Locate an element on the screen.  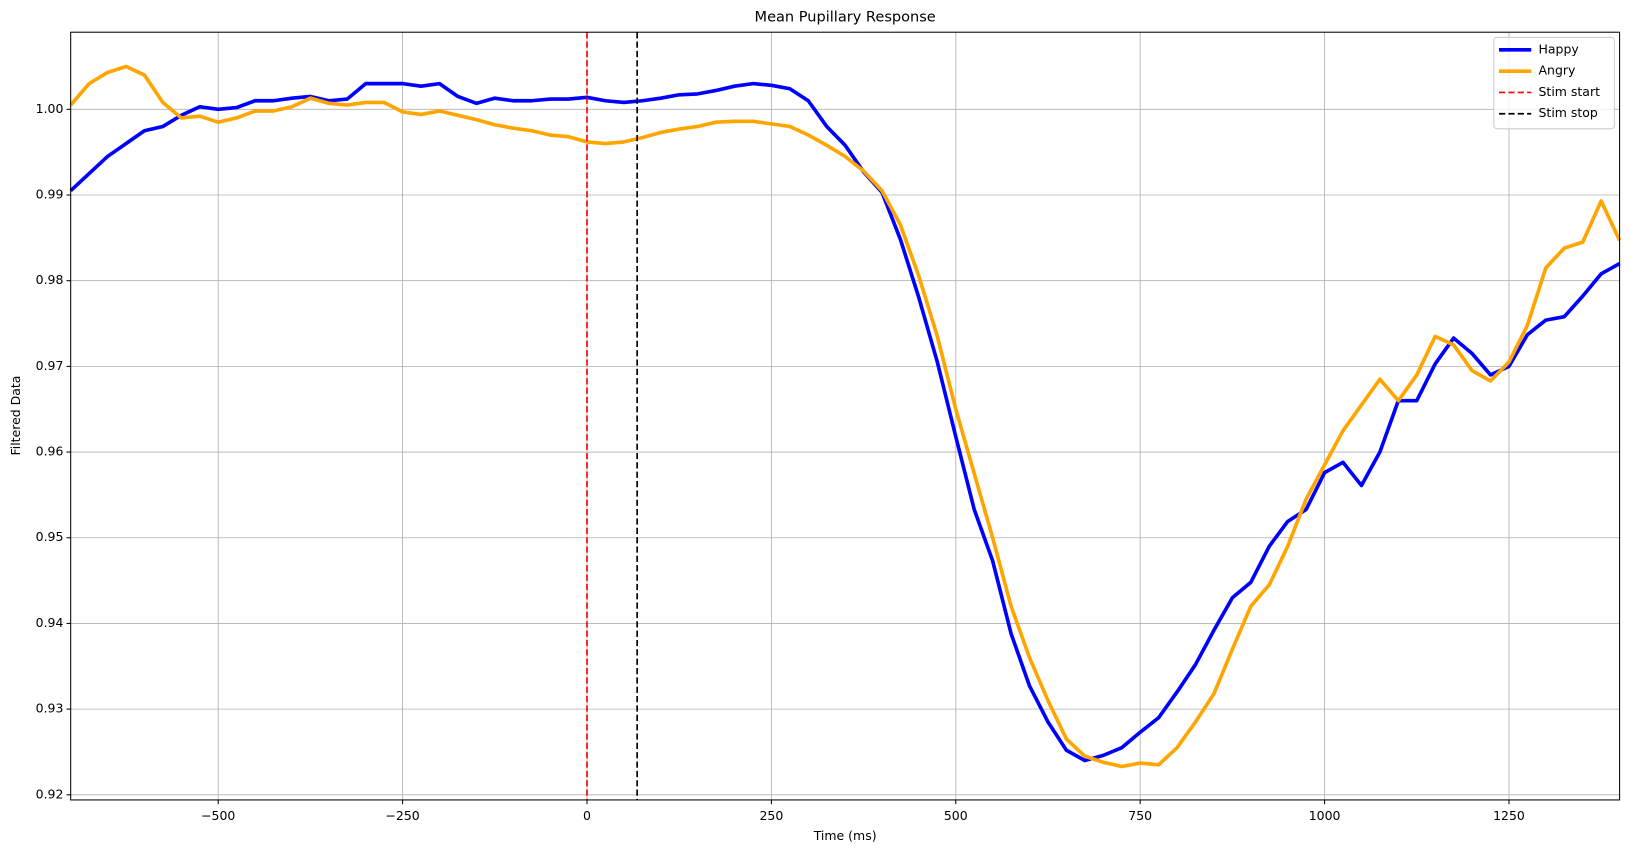
chart-title: Mean Pupillary Response is located at coordinates (845, 18).